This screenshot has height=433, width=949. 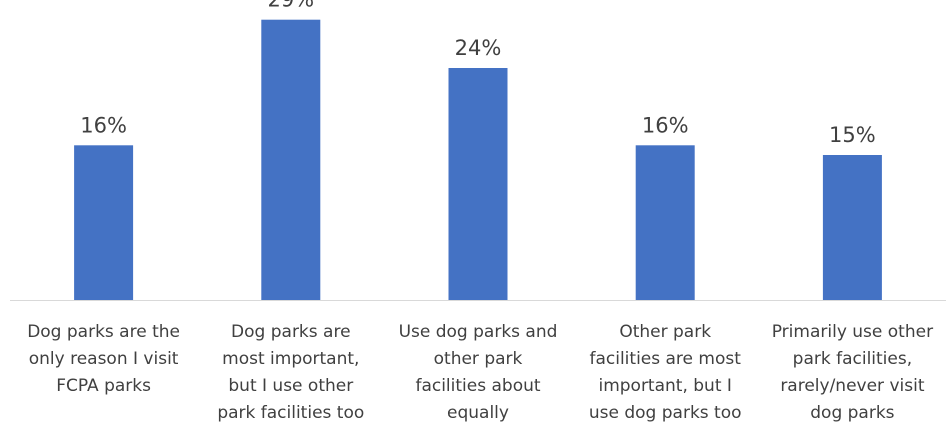 What do you see at coordinates (103, 386) in the screenshot?
I see `category-label-1-line-3: FCPA parks` at bounding box center [103, 386].